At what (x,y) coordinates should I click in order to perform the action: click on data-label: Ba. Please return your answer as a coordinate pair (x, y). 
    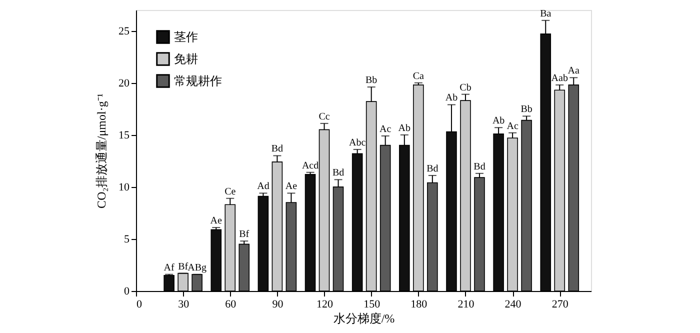
    Looking at the image, I should click on (546, 14).